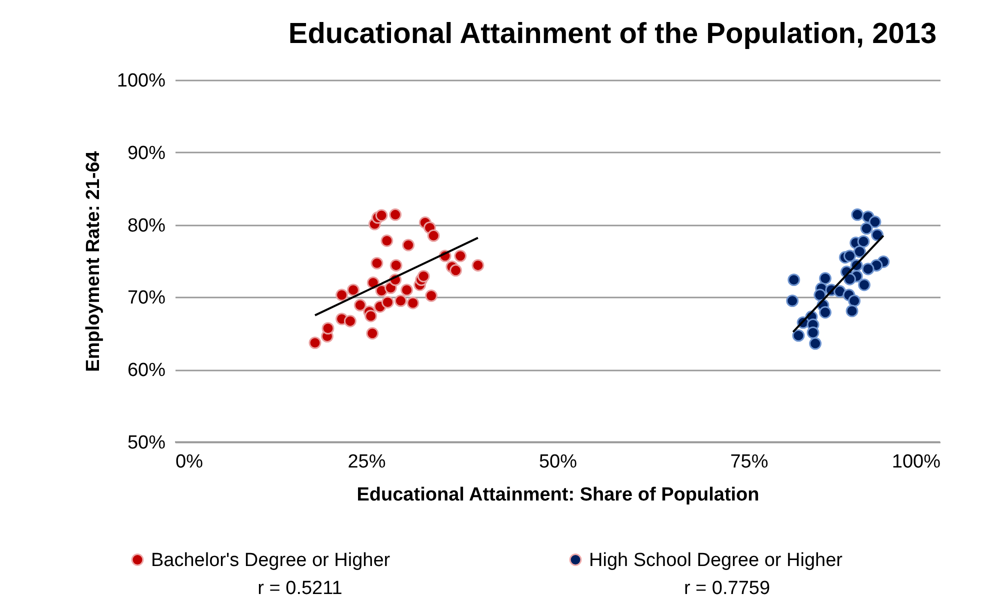 This screenshot has width=981, height=609. What do you see at coordinates (146, 371) in the screenshot?
I see `y-tick-label: 60%` at bounding box center [146, 371].